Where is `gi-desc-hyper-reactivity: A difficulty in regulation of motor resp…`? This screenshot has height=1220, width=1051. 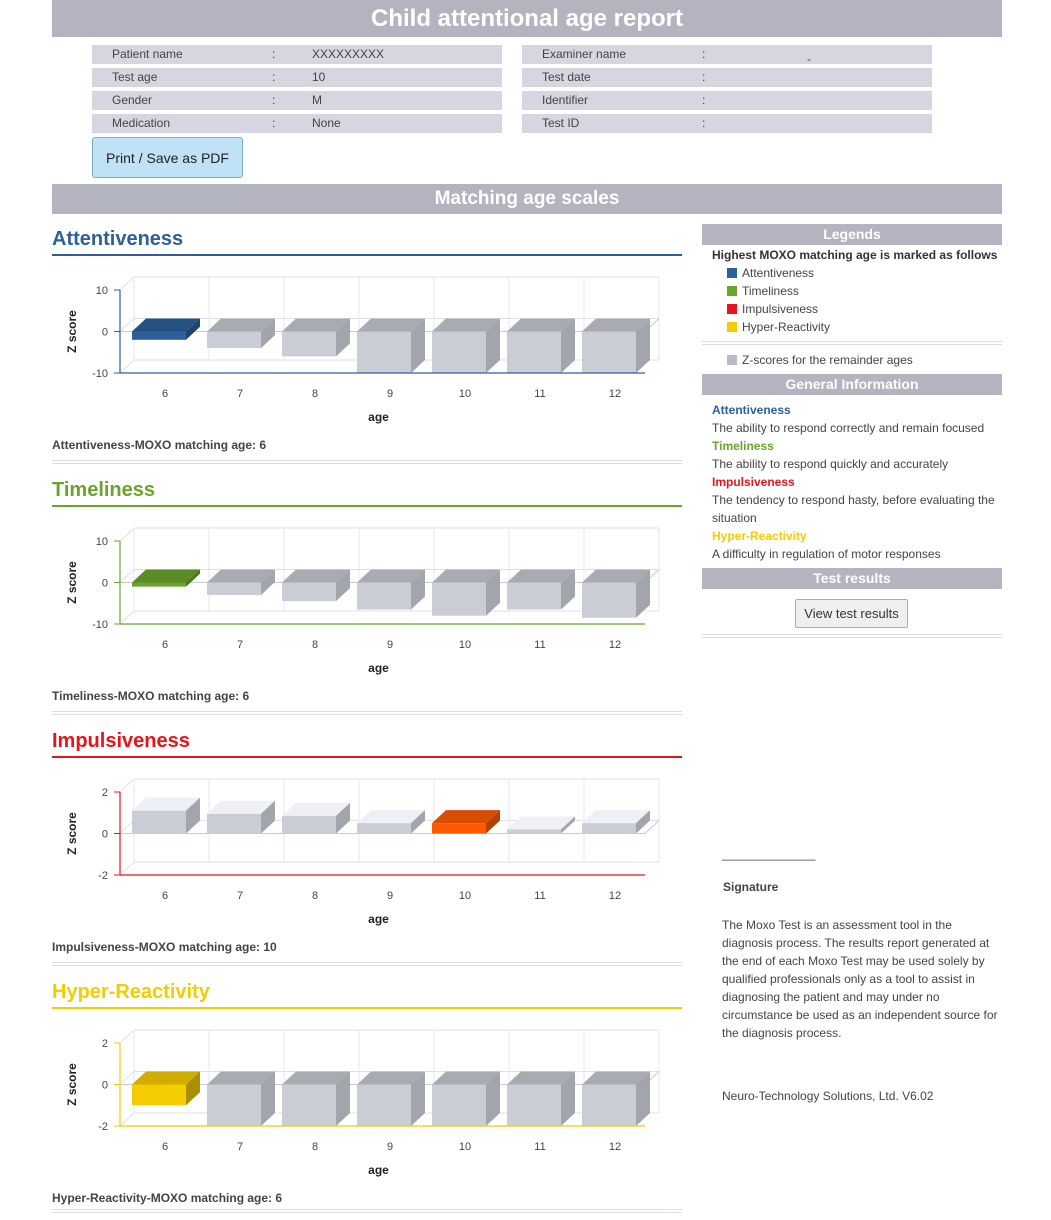
gi-desc-hyper-reactivity: A difficulty in regulation of motor resp… is located at coordinates (826, 554).